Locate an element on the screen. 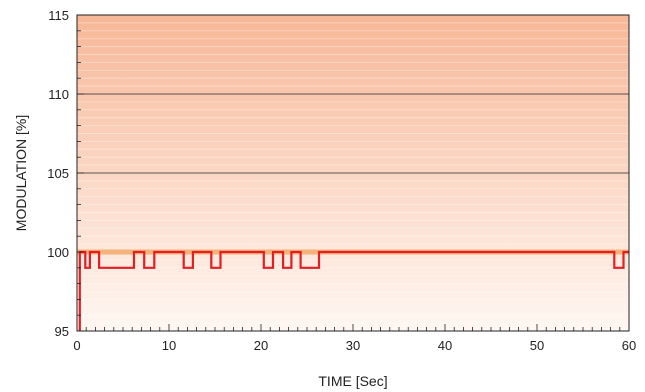  y-tick-label: 95 is located at coordinates (62, 331).